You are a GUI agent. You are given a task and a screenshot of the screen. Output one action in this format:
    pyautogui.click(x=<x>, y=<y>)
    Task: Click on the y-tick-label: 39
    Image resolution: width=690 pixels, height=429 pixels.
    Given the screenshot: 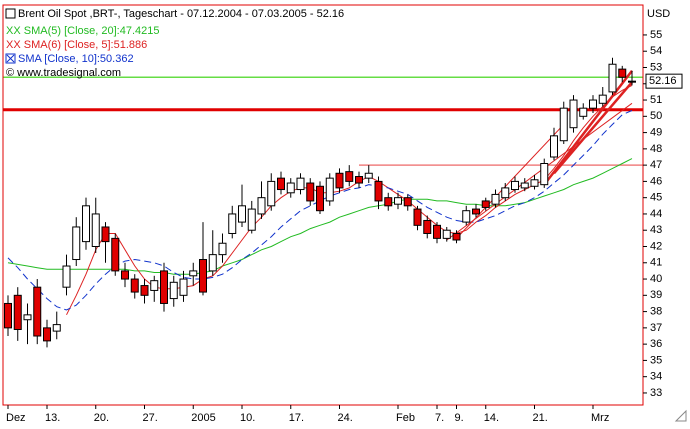 What is the action you would take?
    pyautogui.click(x=656, y=295)
    